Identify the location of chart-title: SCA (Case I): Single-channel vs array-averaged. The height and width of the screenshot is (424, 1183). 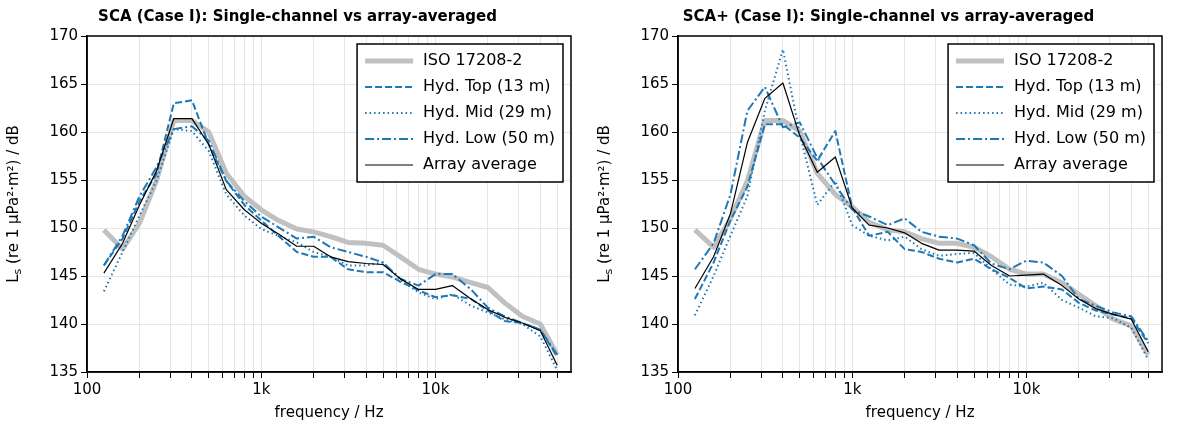
(297, 15).